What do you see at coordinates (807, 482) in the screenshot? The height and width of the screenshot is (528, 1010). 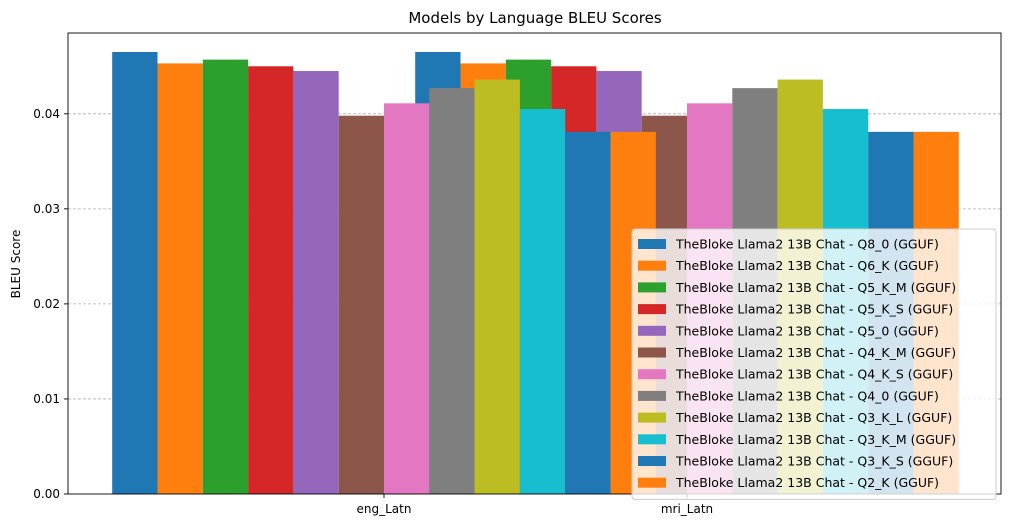 I see `legend-label: TheBloke Llama2 13B Chat - Q2_K (GGUF)` at bounding box center [807, 482].